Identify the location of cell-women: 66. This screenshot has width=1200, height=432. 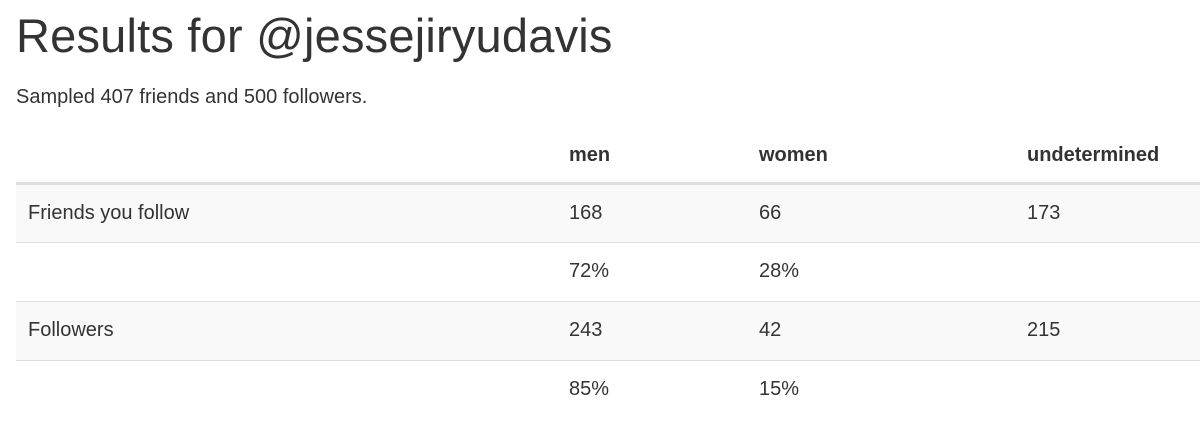
(881, 212).